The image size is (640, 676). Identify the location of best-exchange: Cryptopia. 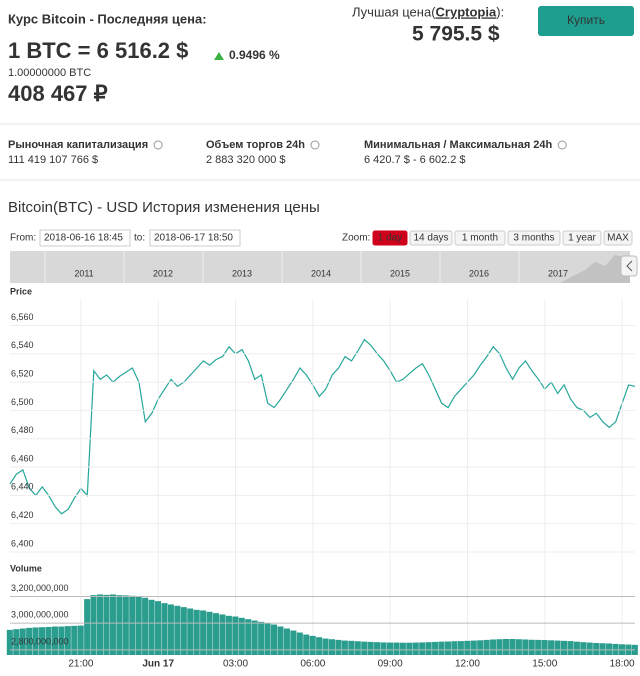
(466, 11).